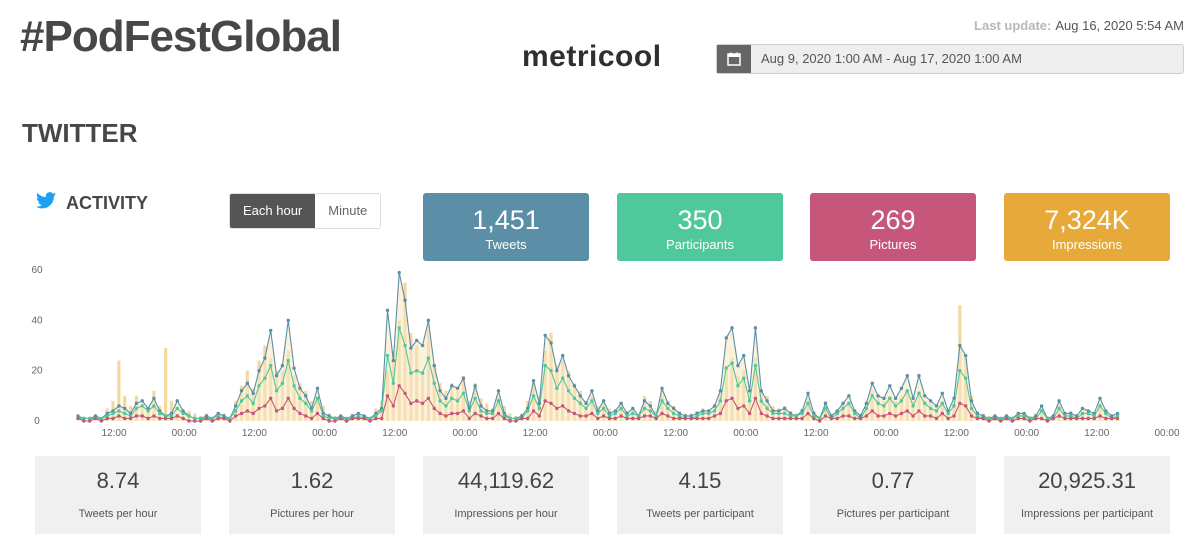 The width and height of the screenshot is (1200, 544). What do you see at coordinates (700, 495) in the screenshot?
I see `stat-tweets-per-participant: 4.15 Tweets per participant` at bounding box center [700, 495].